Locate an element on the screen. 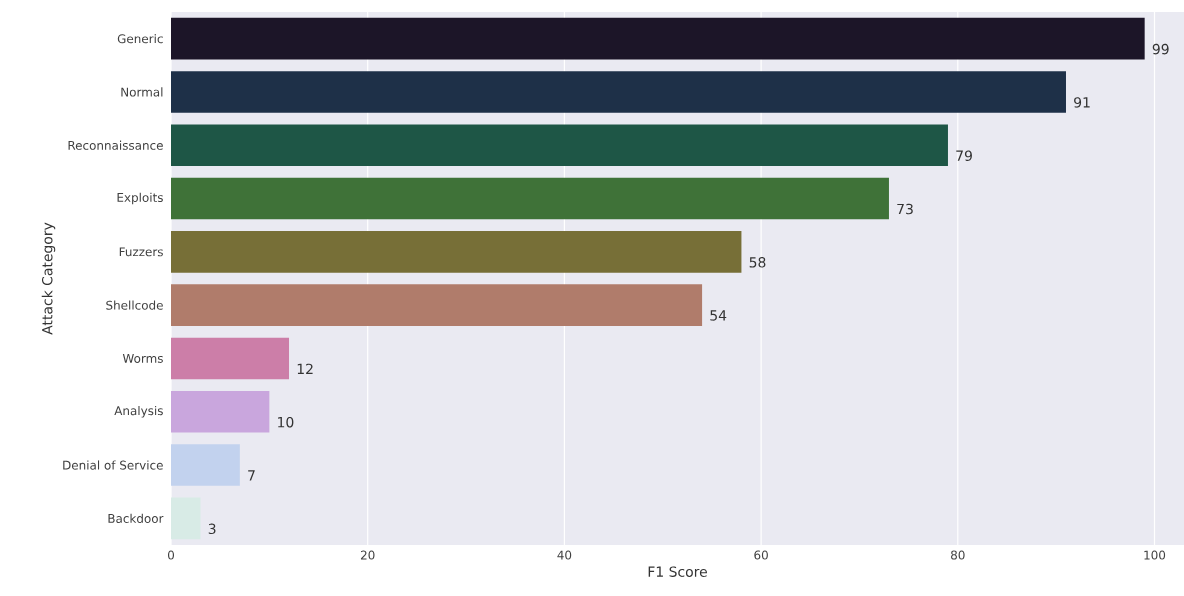  y-tick-label: Fuzzers is located at coordinates (141, 252).